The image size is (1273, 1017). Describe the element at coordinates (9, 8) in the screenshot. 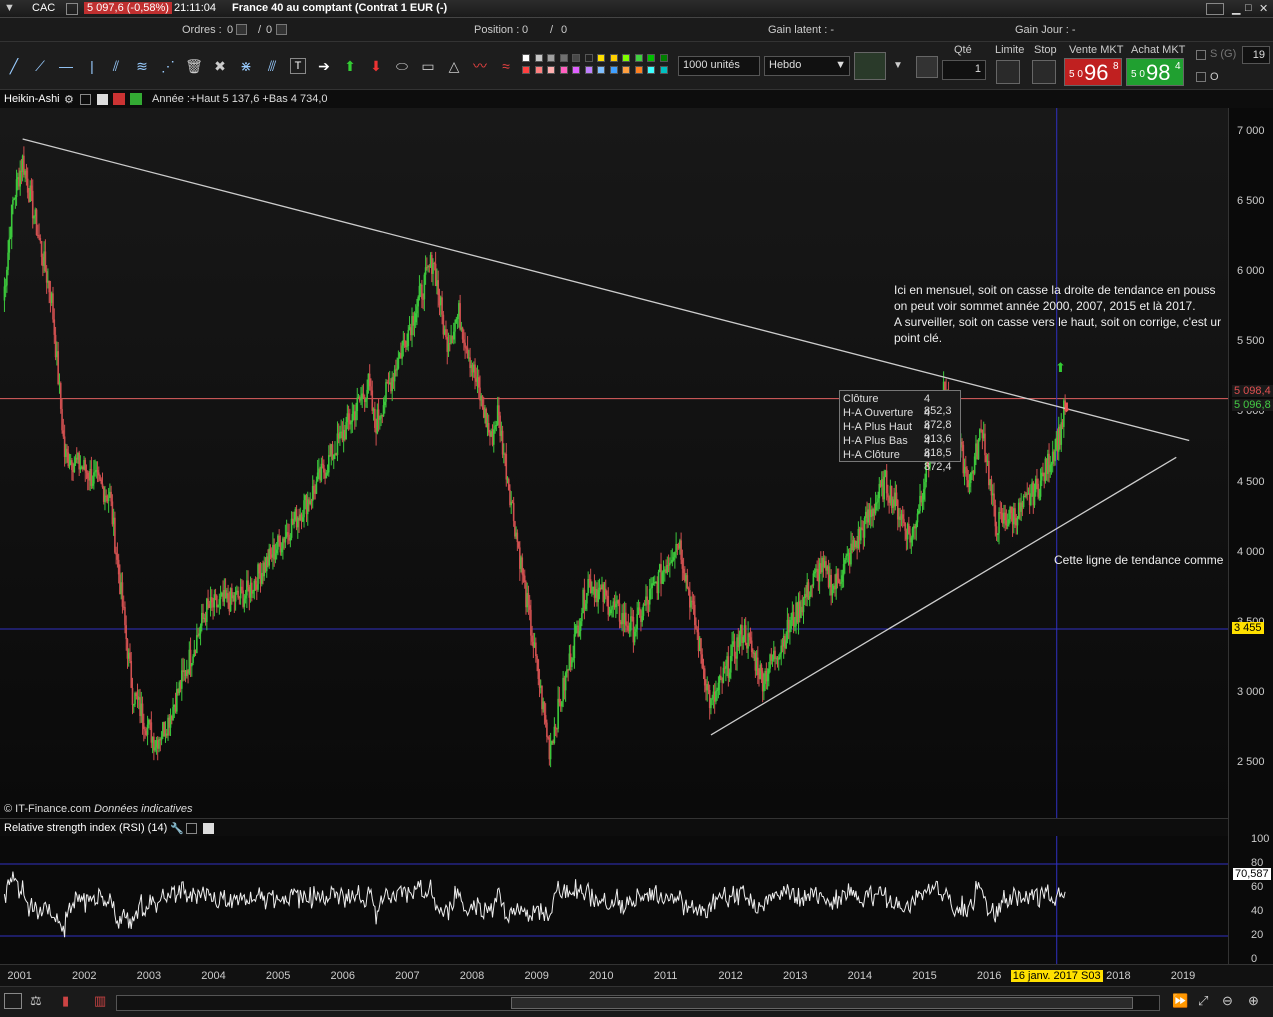

I see `menu-icon: ▼` at that location.